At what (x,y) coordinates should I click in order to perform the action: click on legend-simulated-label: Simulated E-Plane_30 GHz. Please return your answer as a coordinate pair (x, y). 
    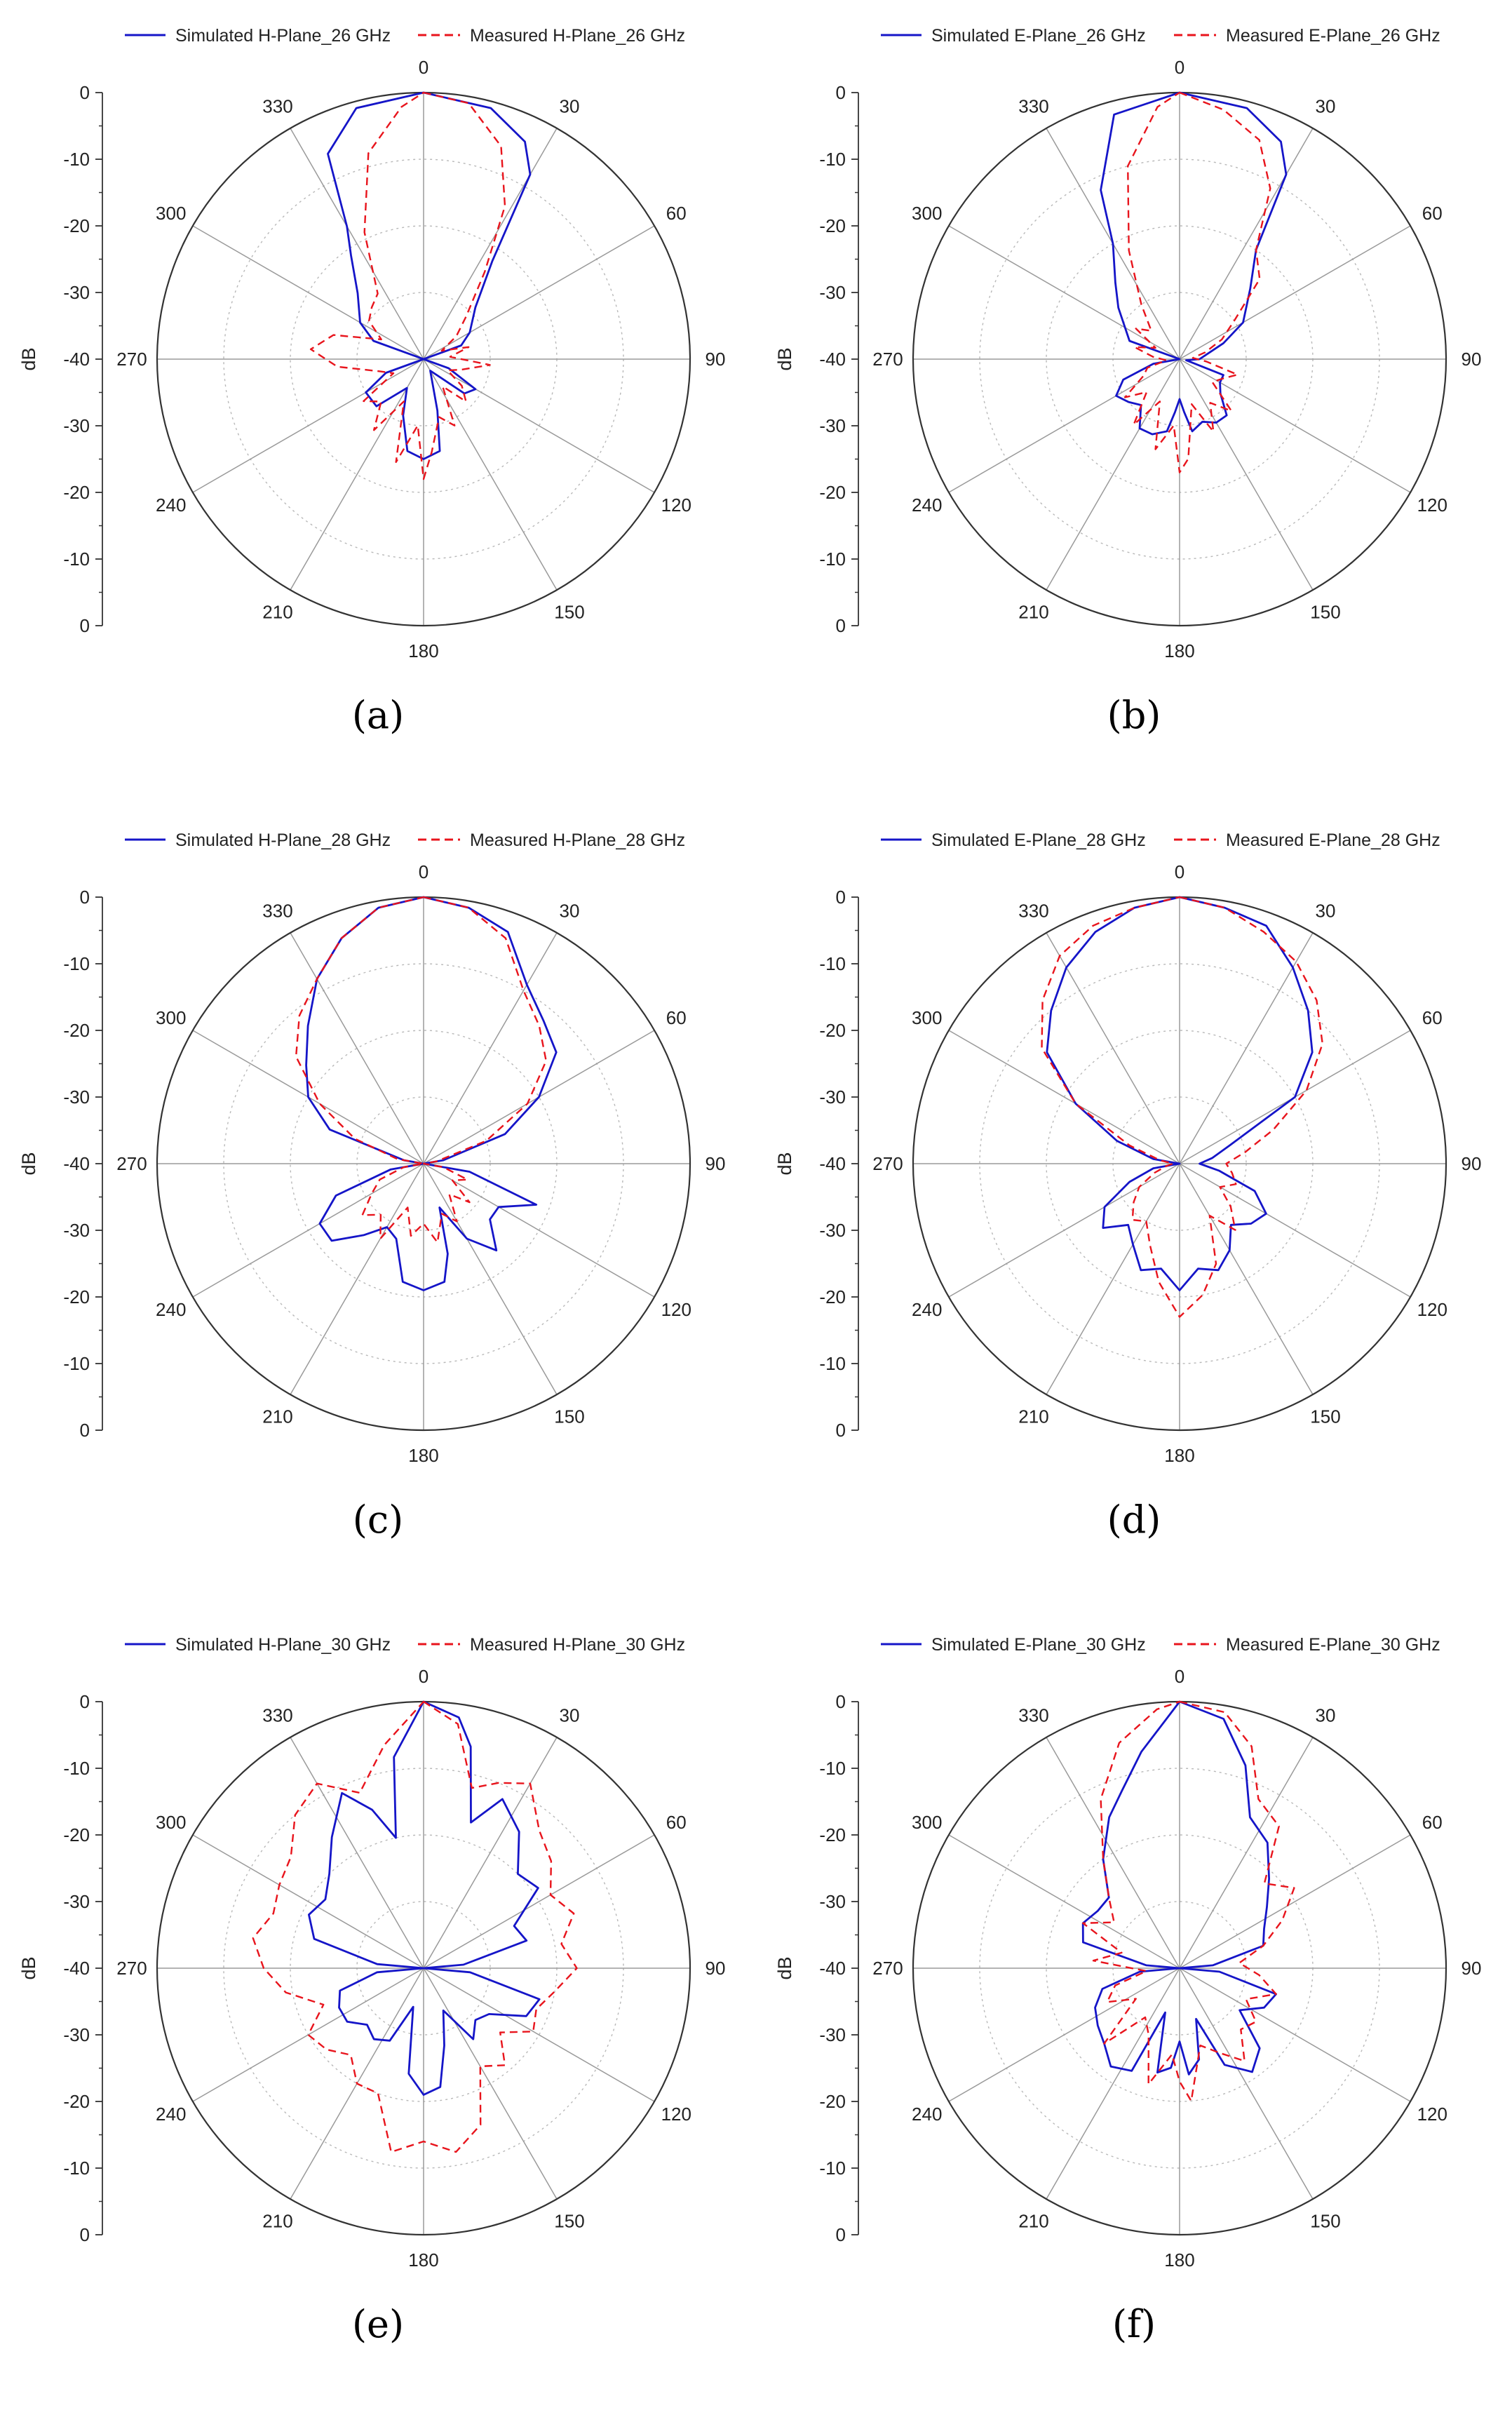
    Looking at the image, I should click on (1038, 1645).